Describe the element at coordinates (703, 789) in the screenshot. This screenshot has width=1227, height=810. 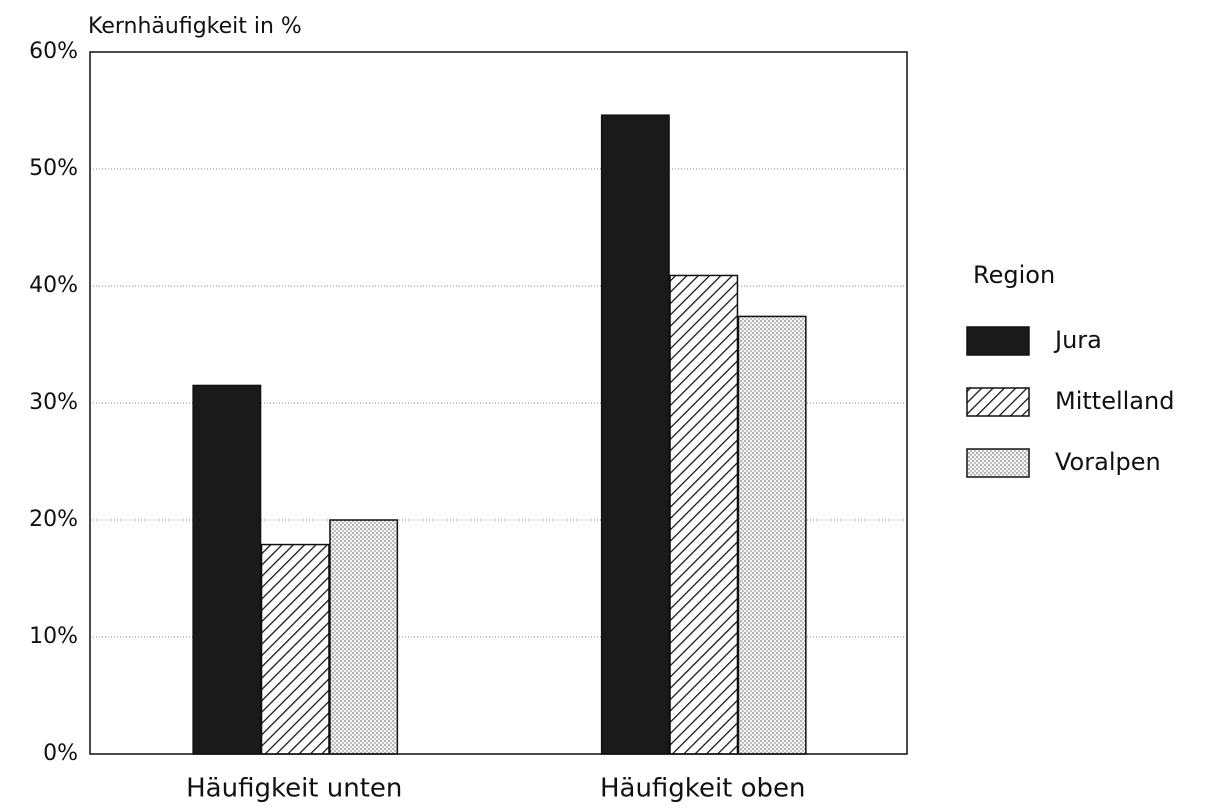
I see `x-tick-label: Häufigkeit oben` at that location.